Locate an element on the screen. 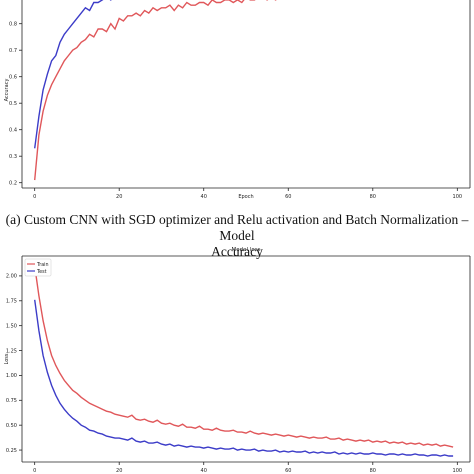  y-tick-label: 1.50 is located at coordinates (11, 326).